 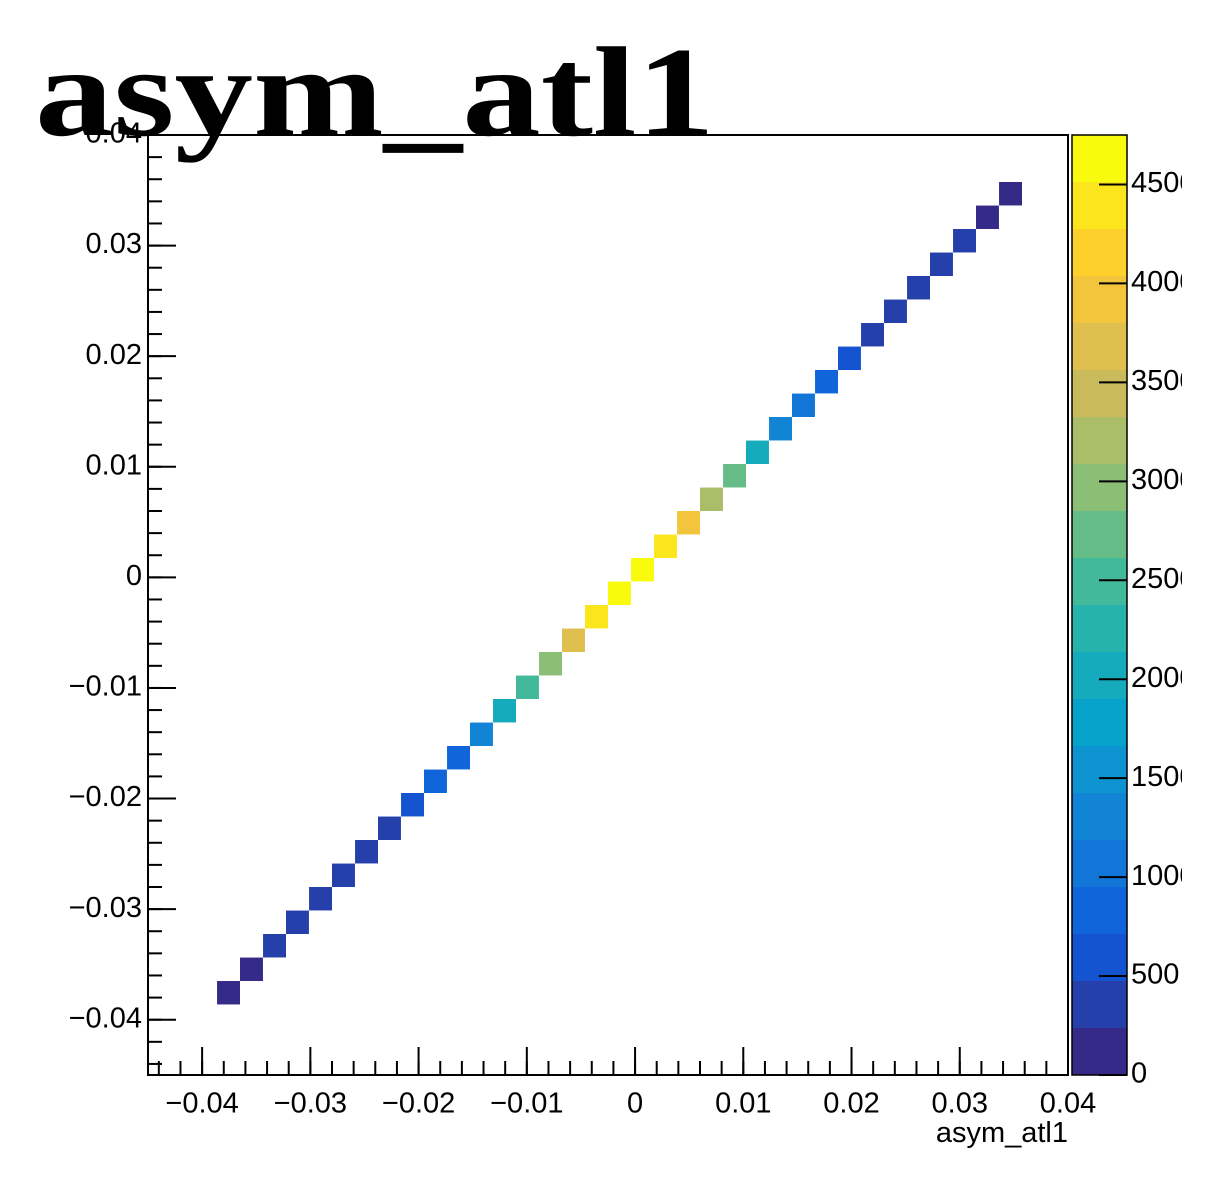 I want to click on x-axis-label: asym_atl1, so click(x=1002, y=1133).